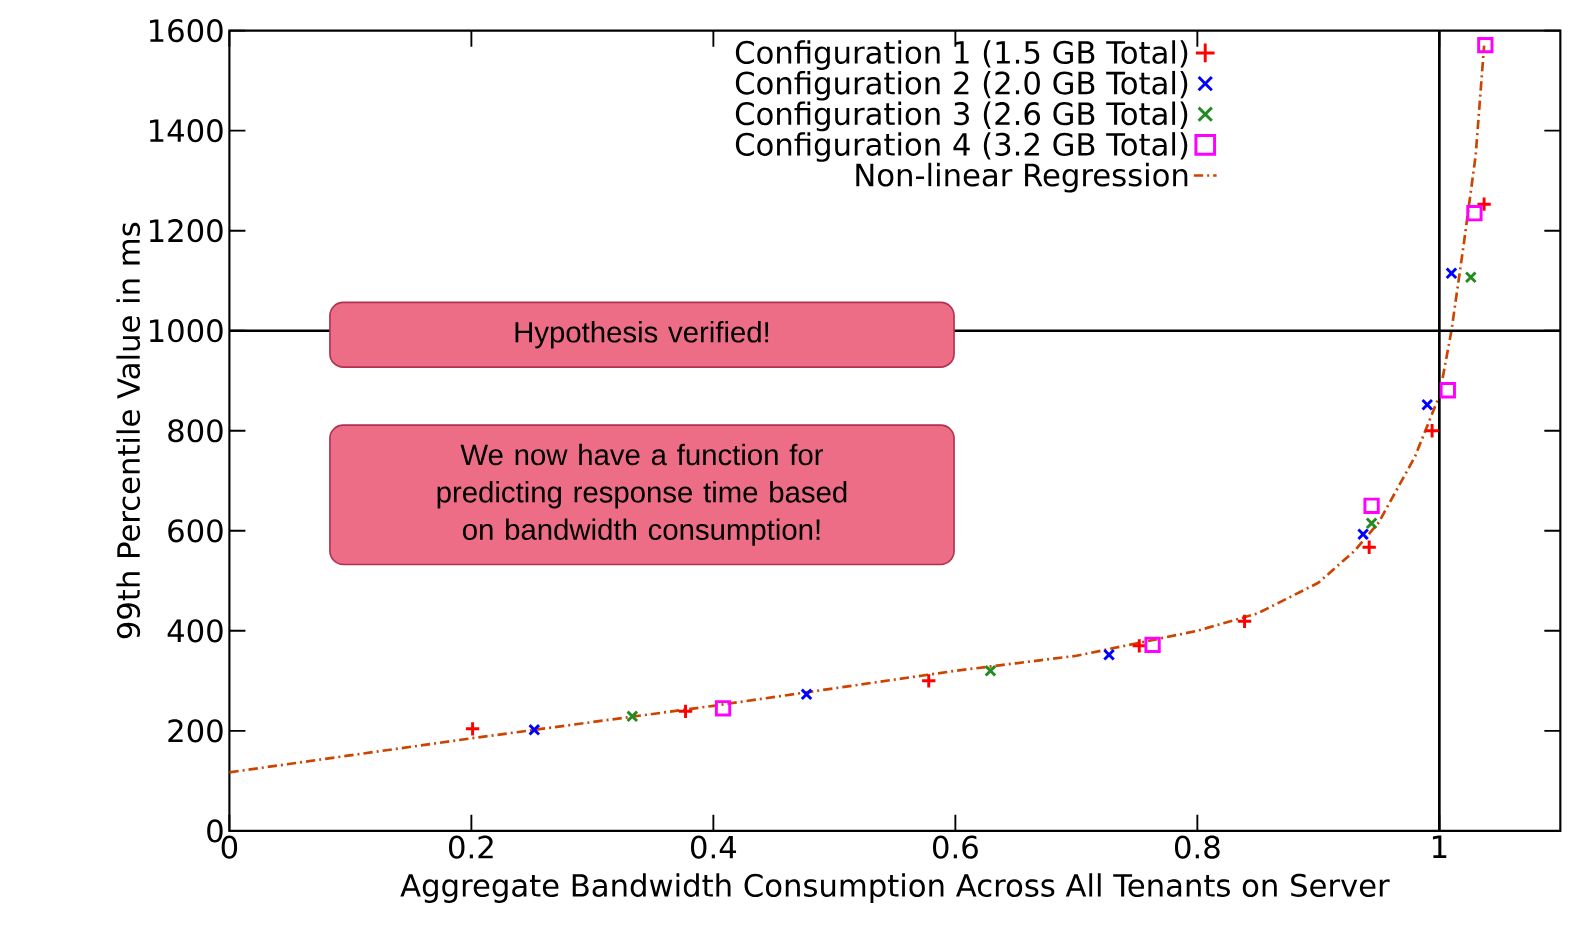  Describe the element at coordinates (642, 494) in the screenshot. I see `annotation: We now have a function for predicting response time based on bandwidth consumption!` at that location.